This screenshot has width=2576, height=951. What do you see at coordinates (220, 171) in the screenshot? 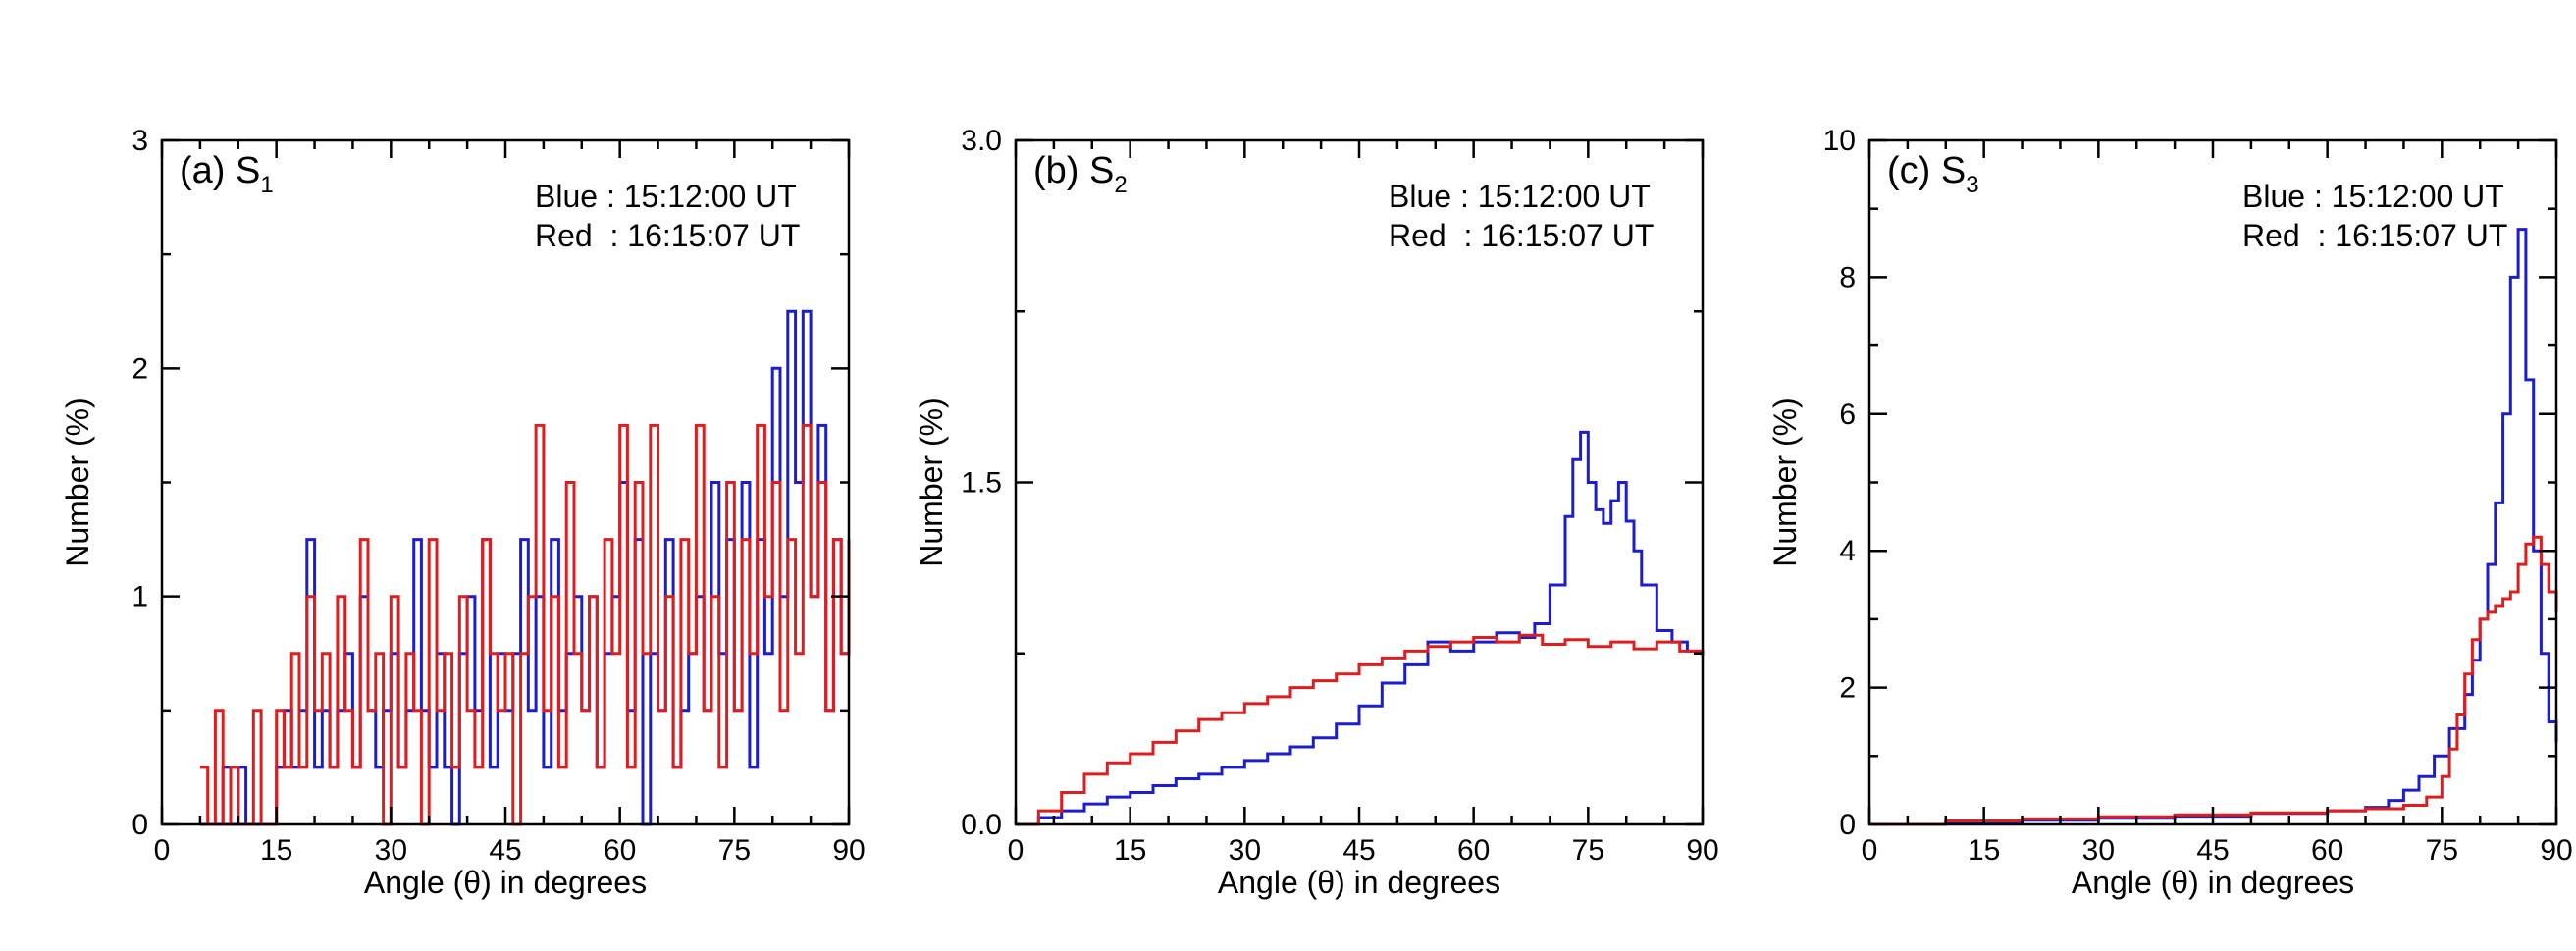
I see `panel-letter: (a) S` at bounding box center [220, 171].